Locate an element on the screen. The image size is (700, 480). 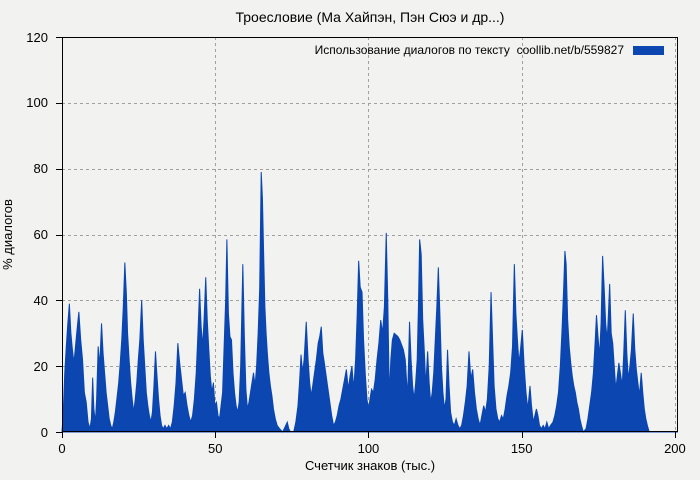
x-tick-label: 200 is located at coordinates (675, 448).